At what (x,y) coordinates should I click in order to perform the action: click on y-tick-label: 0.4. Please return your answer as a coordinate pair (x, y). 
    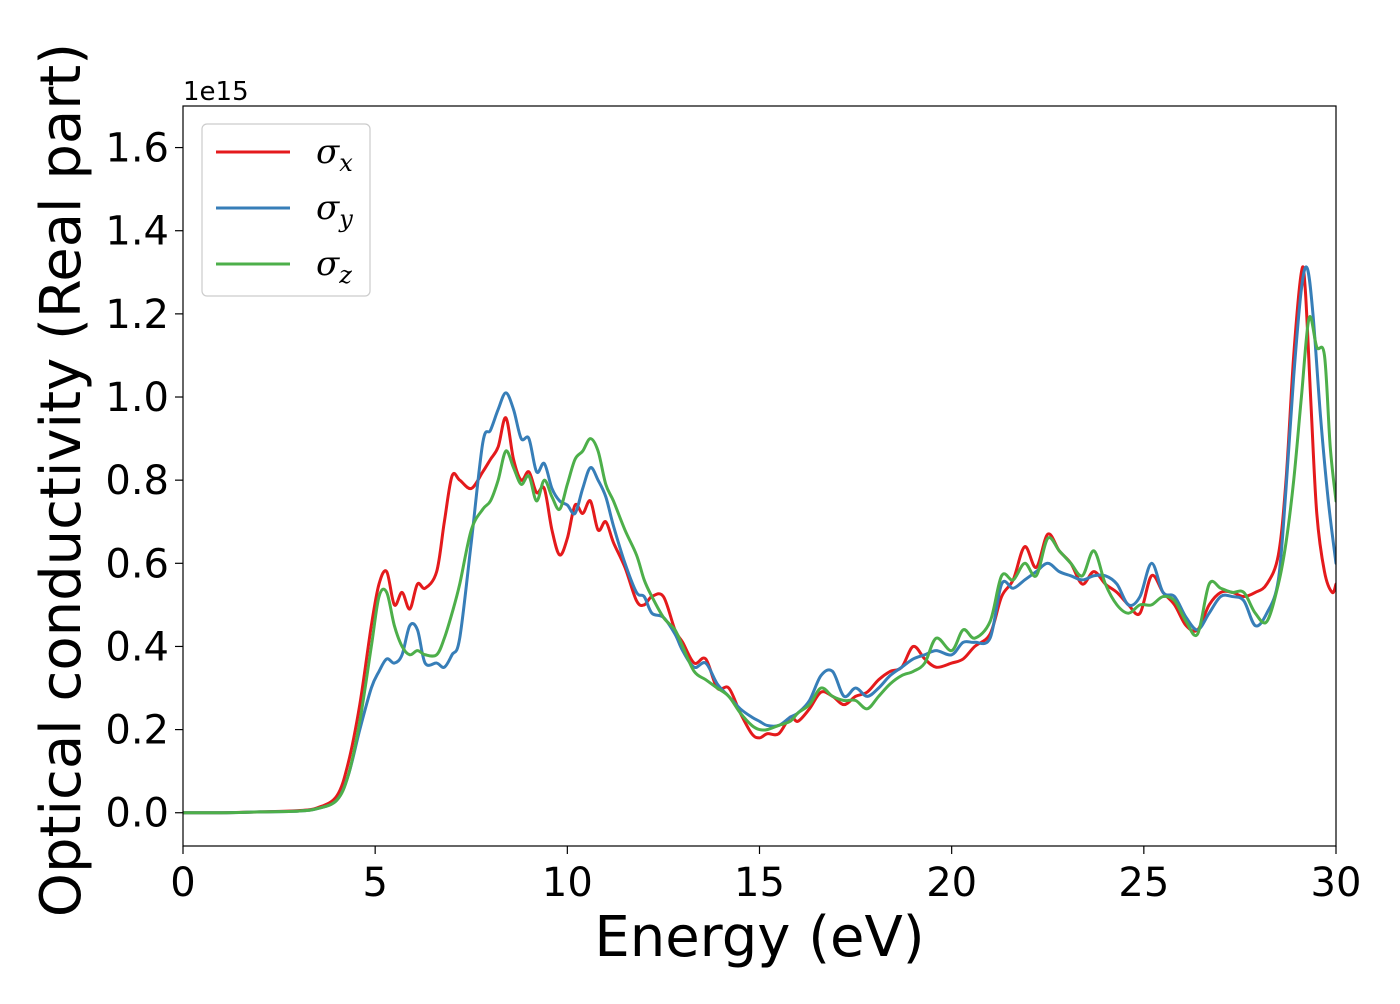
    Looking at the image, I should click on (137, 647).